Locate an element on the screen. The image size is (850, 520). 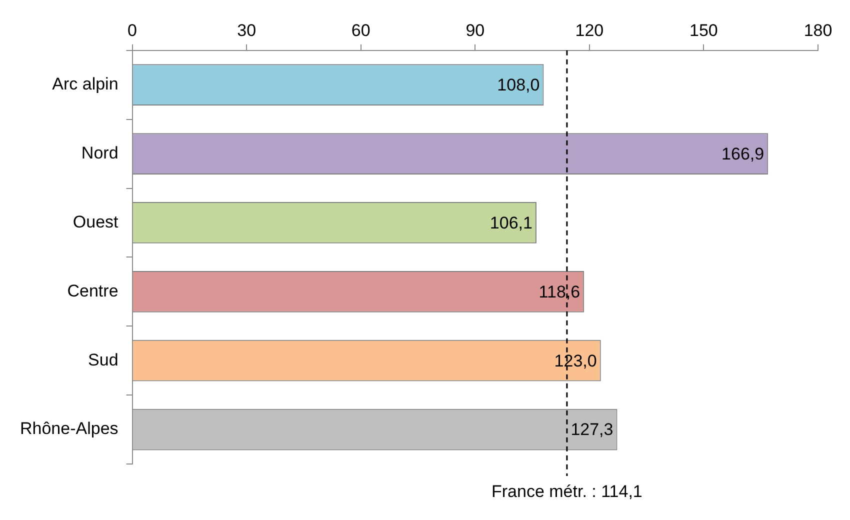
x-tick-label: 120 is located at coordinates (589, 30).